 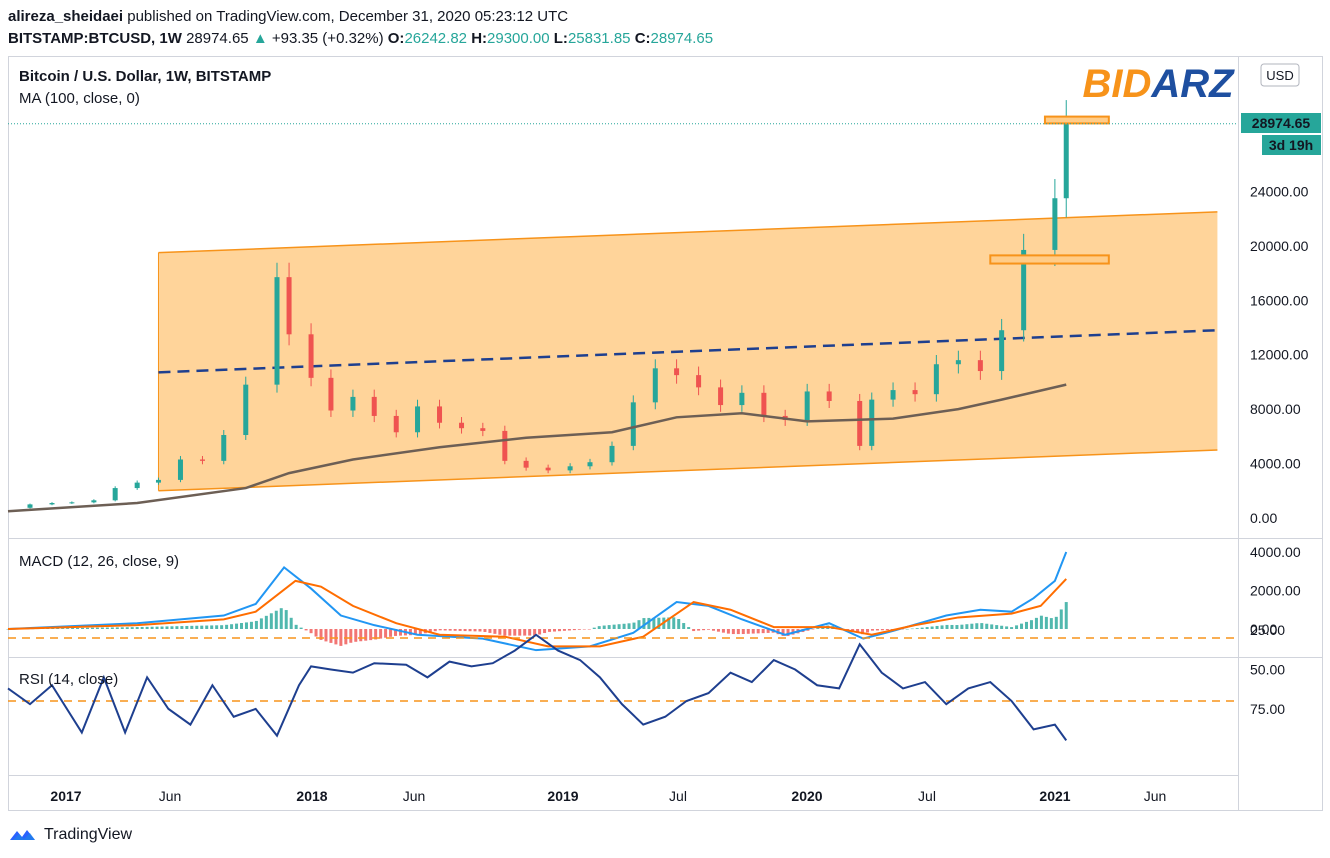 I want to click on signal-line, so click(x=537, y=613).